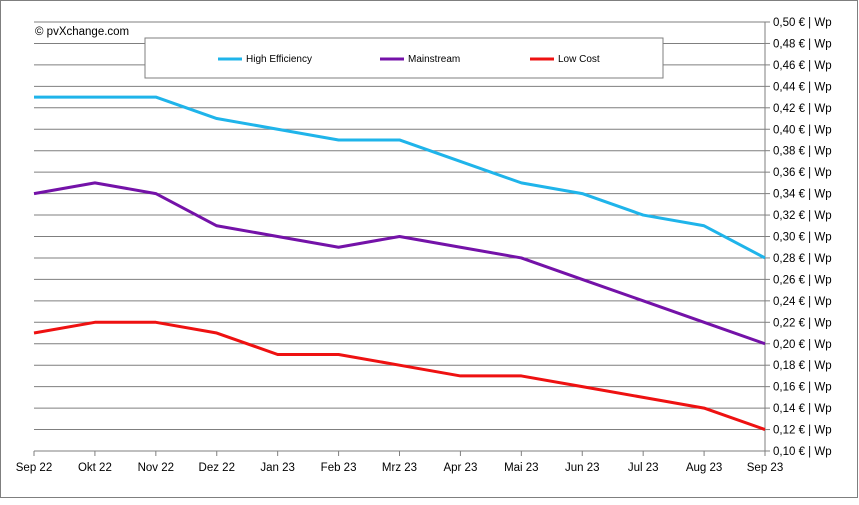 The image size is (859, 505). Describe the element at coordinates (582, 468) in the screenshot. I see `x-tick-label: Jun 23` at that location.